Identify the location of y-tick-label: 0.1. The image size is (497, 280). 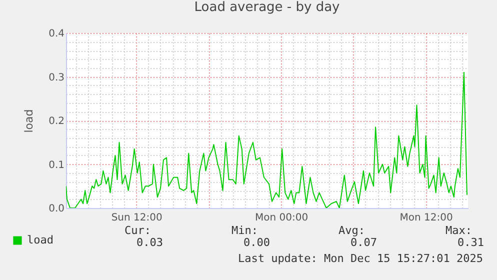
(56, 165).